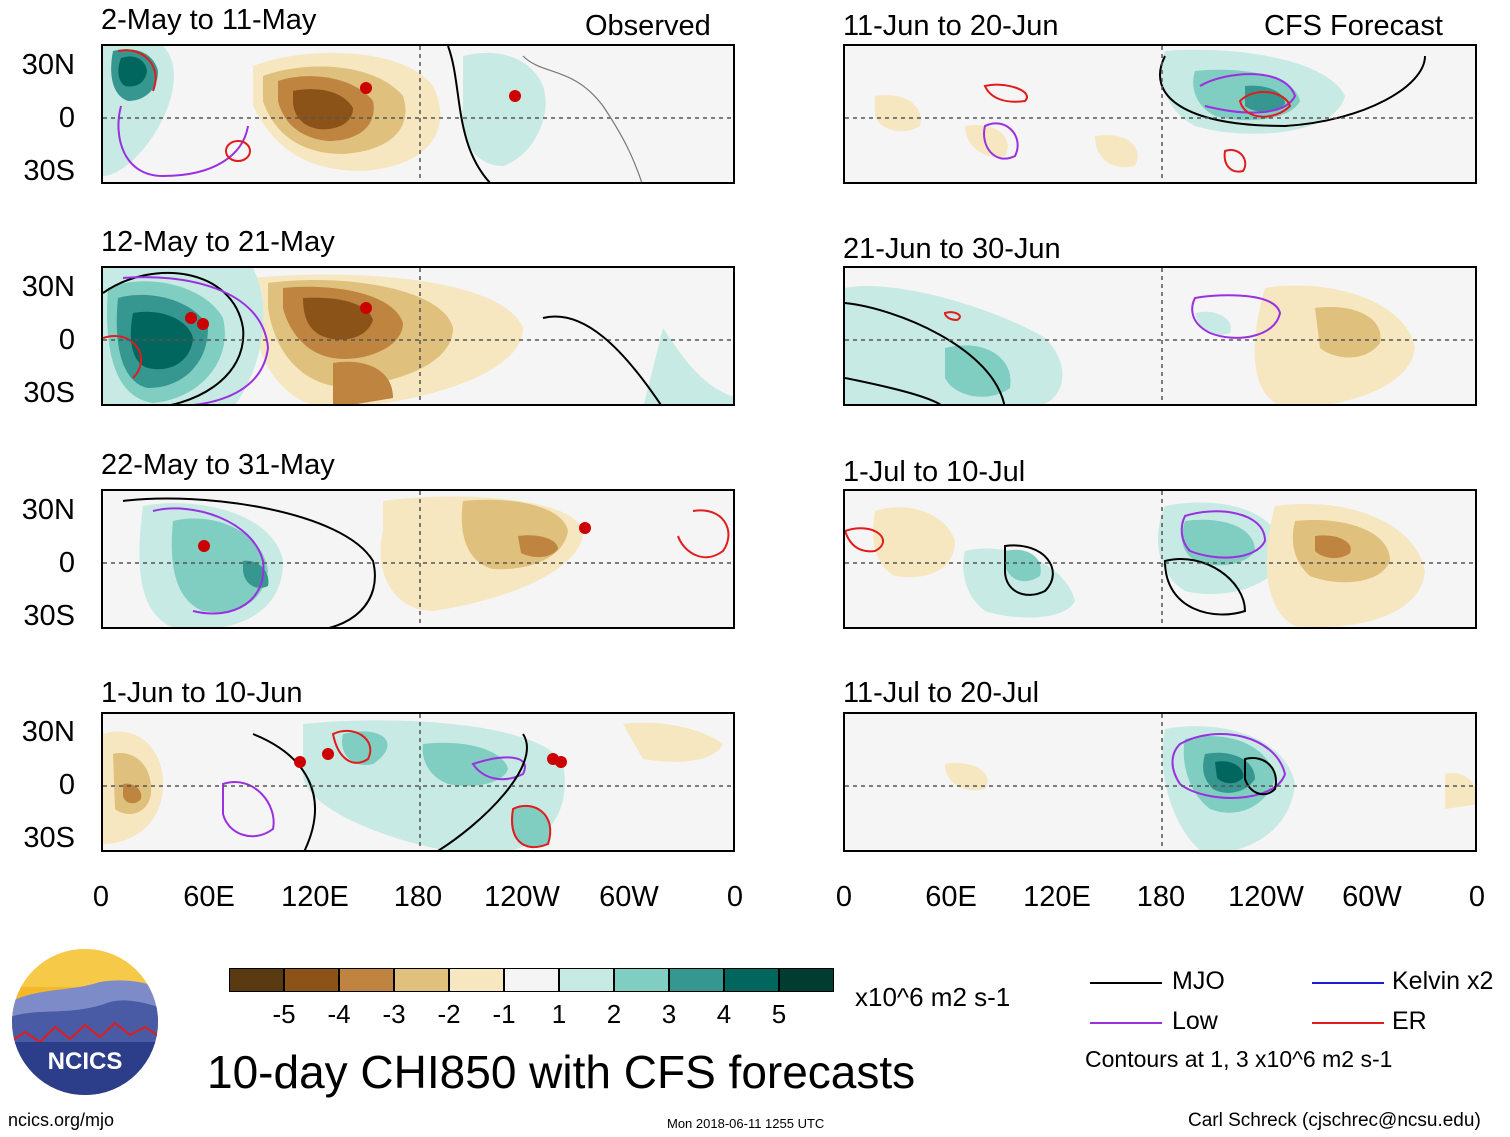 The width and height of the screenshot is (1510, 1137). What do you see at coordinates (933, 997) in the screenshot?
I see `colorbar-units: x10^6 m2 s-1` at bounding box center [933, 997].